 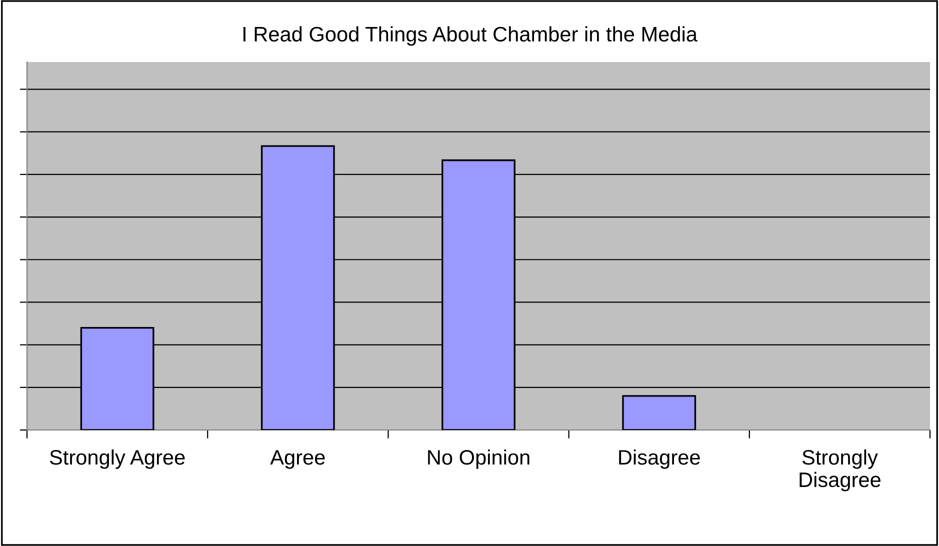 I want to click on x-tick-label: Strongly Disagree, so click(x=840, y=470).